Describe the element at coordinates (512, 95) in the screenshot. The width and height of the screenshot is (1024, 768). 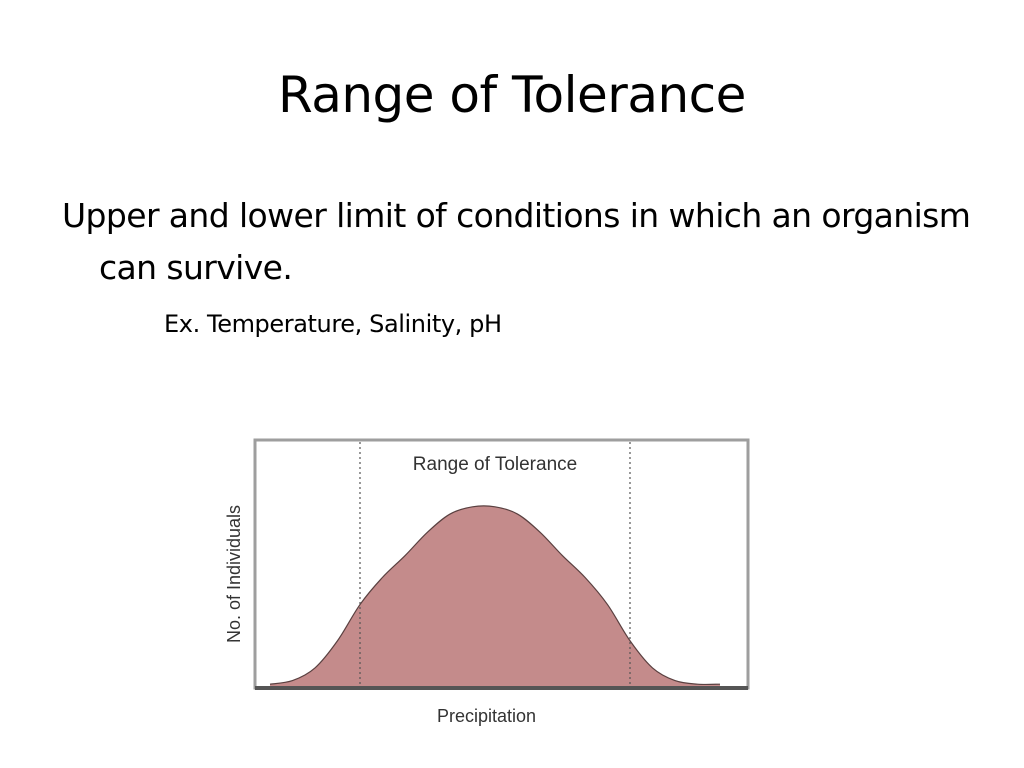
I see `slide-title: Range of Tolerance` at that location.